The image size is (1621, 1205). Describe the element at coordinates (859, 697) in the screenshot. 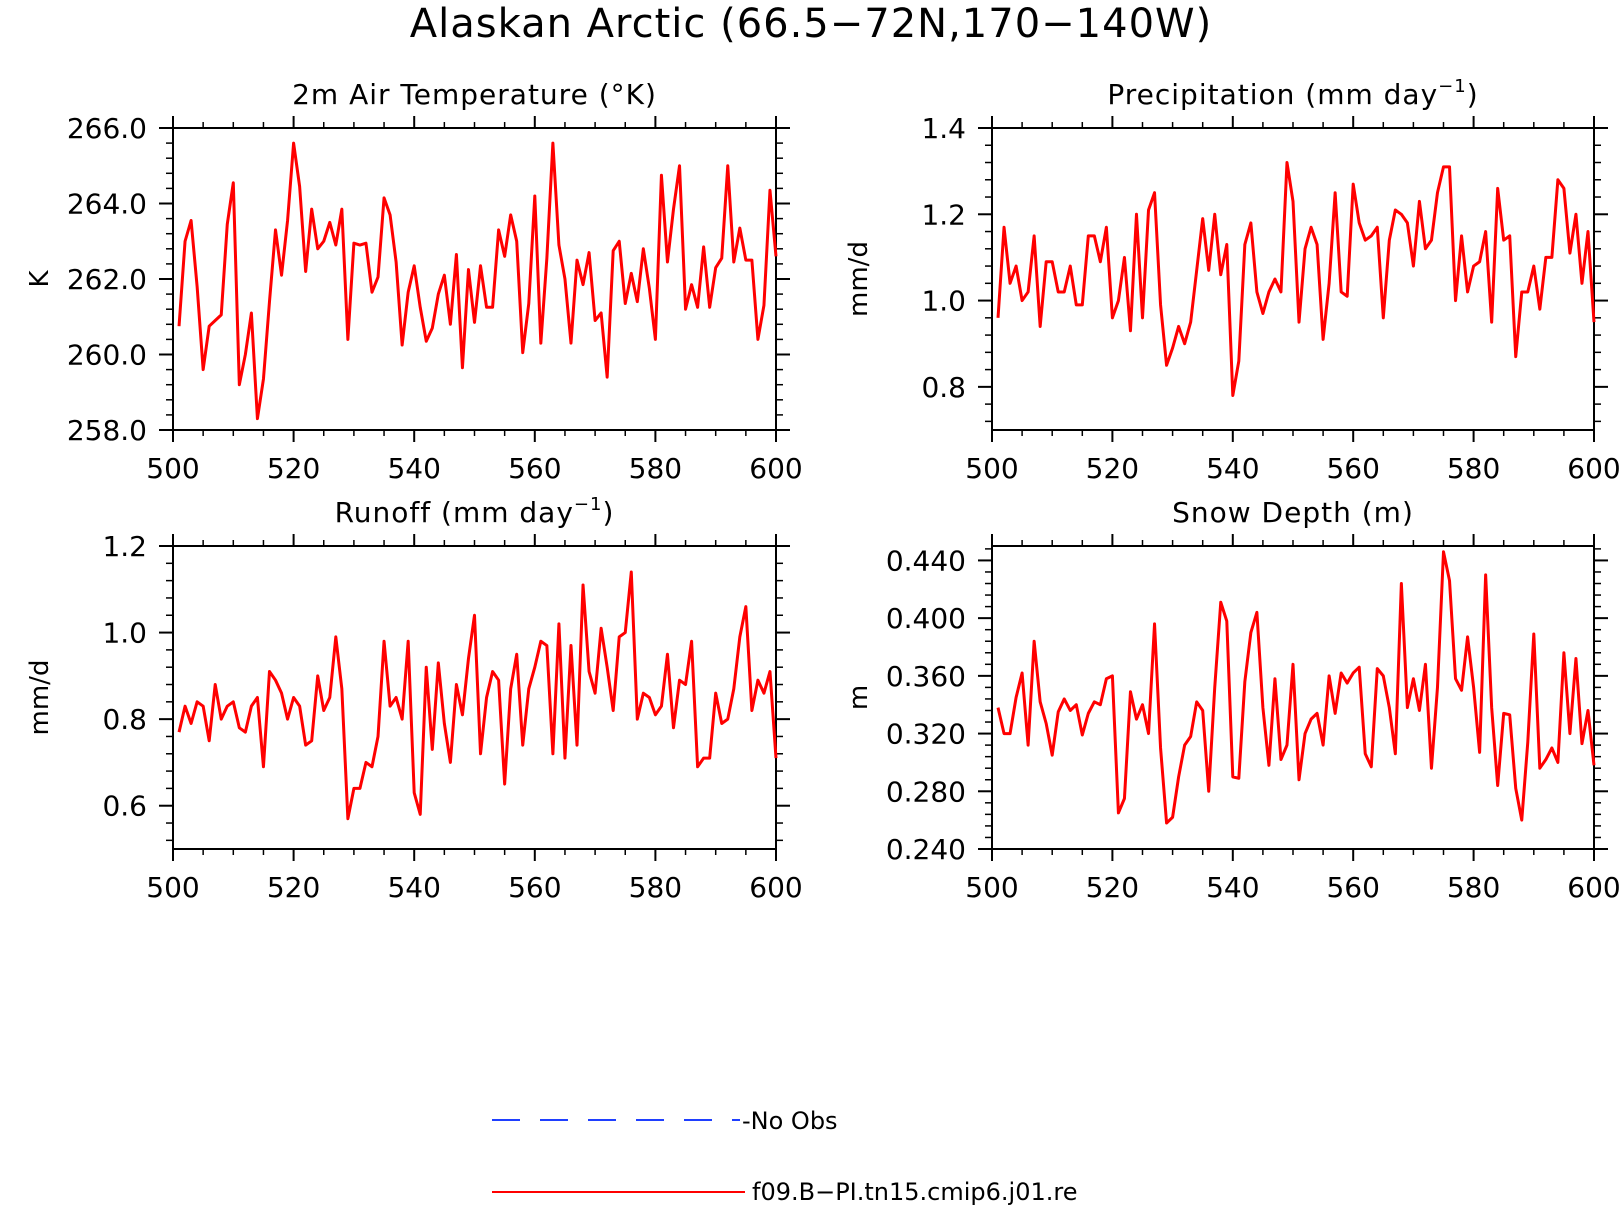

I see `snow-depth-y-axis-label: m` at that location.